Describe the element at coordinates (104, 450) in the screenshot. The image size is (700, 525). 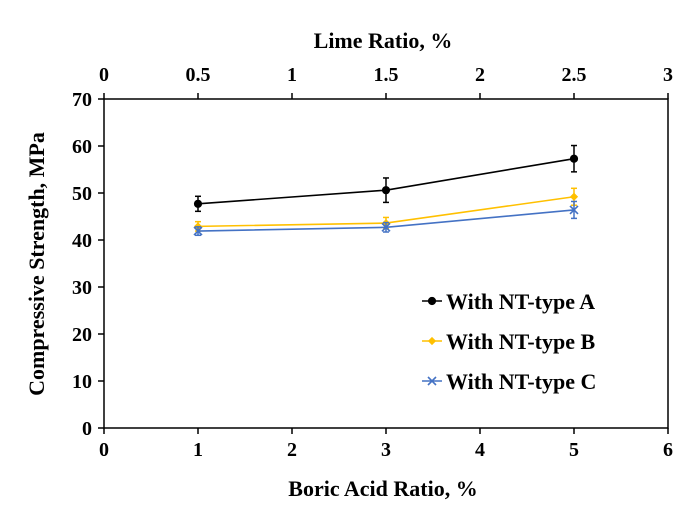
I see `x-tick-label: 0` at that location.